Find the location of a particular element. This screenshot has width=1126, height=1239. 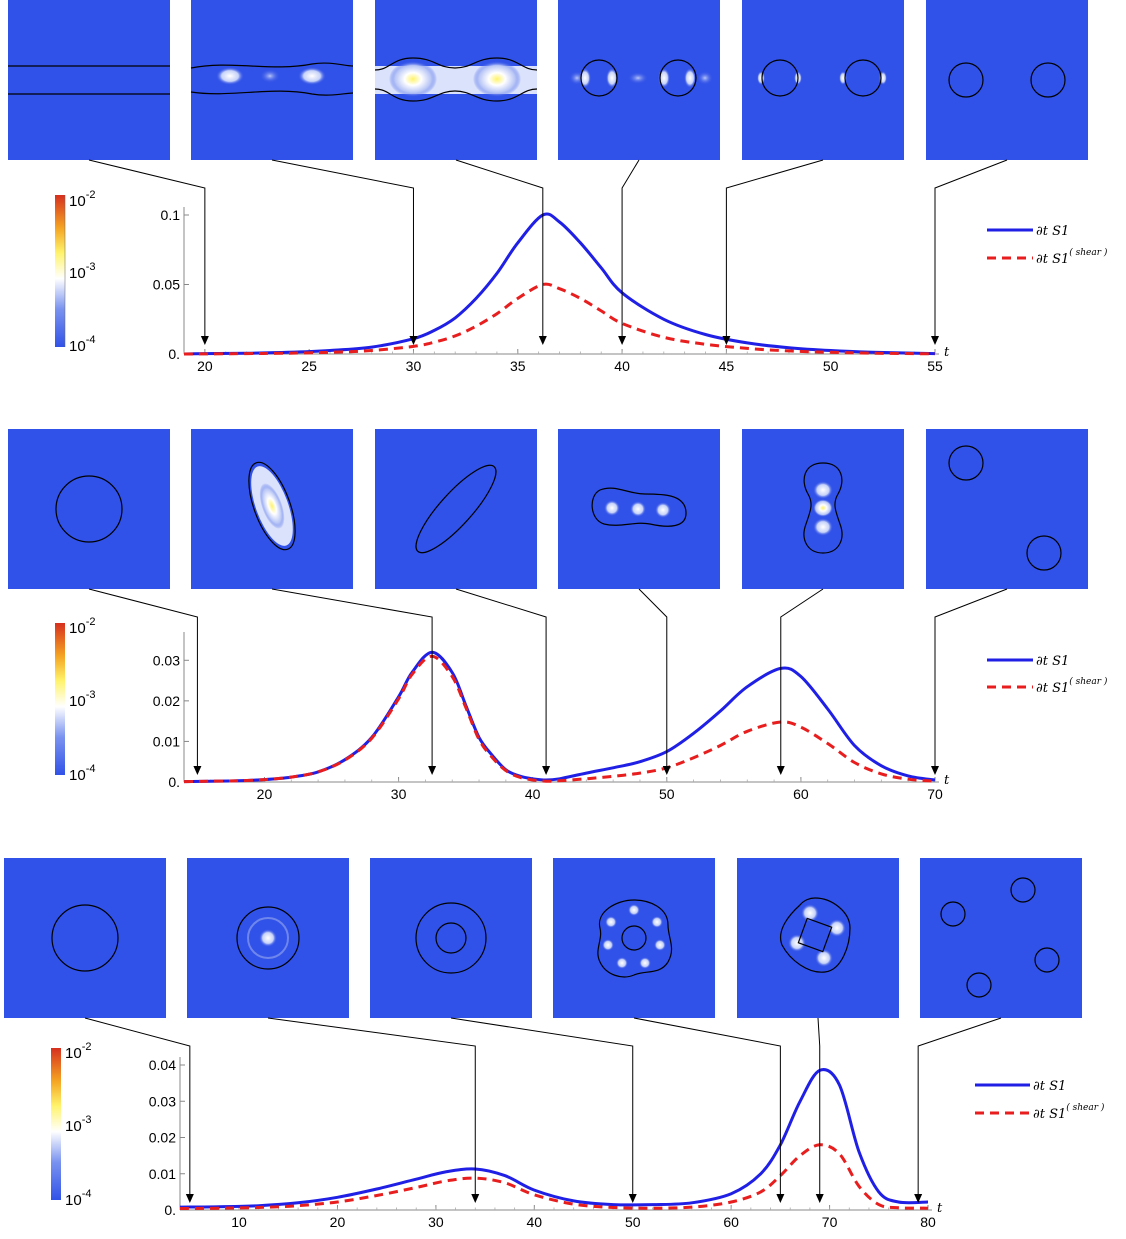

x-tick-label: 45 is located at coordinates (727, 366).